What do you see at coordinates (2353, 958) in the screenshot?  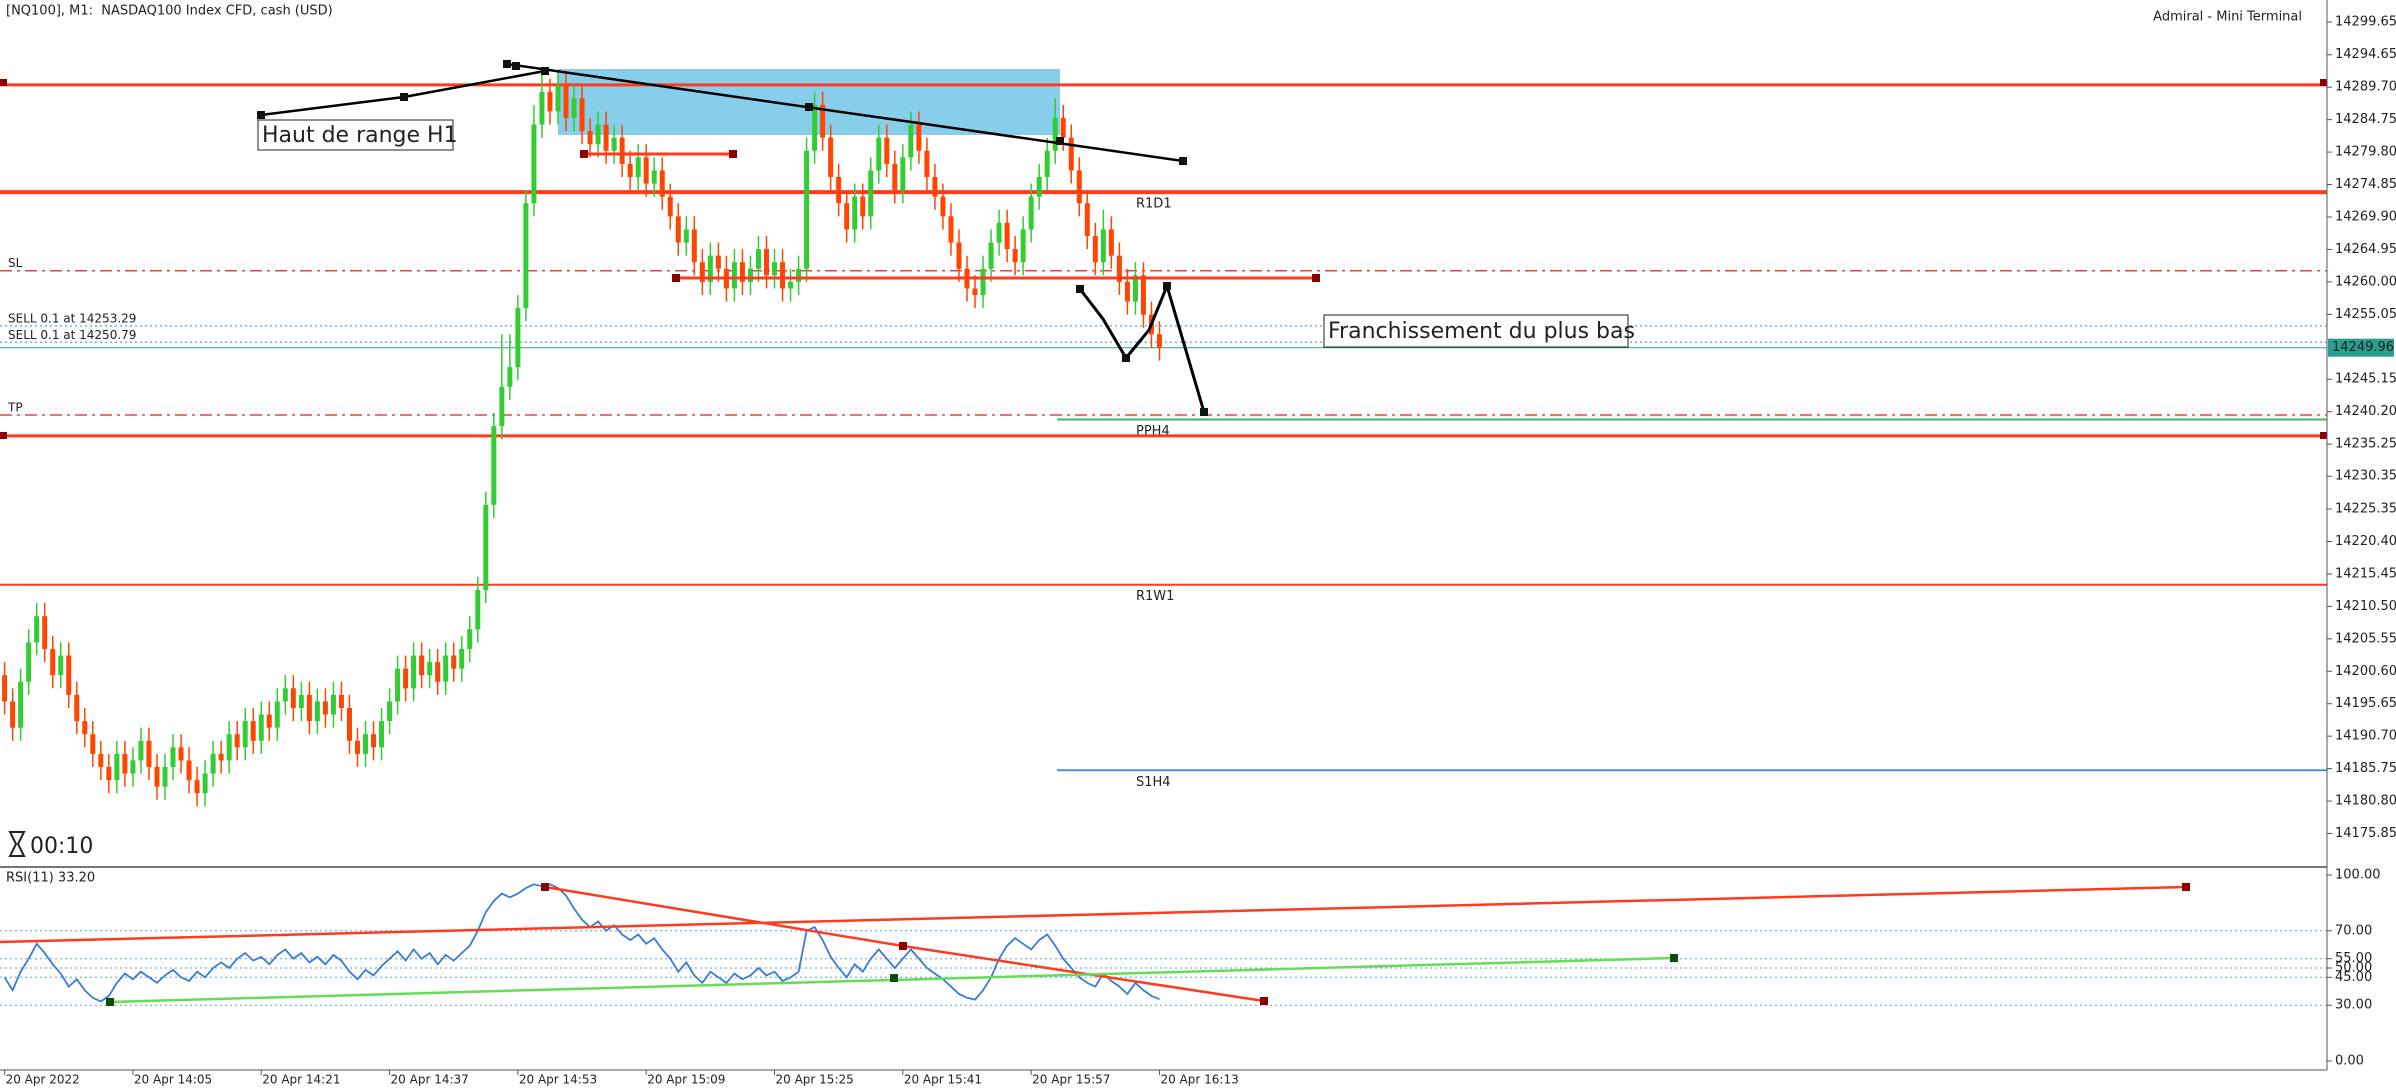 I see `y-tick-label: 55.00` at bounding box center [2353, 958].